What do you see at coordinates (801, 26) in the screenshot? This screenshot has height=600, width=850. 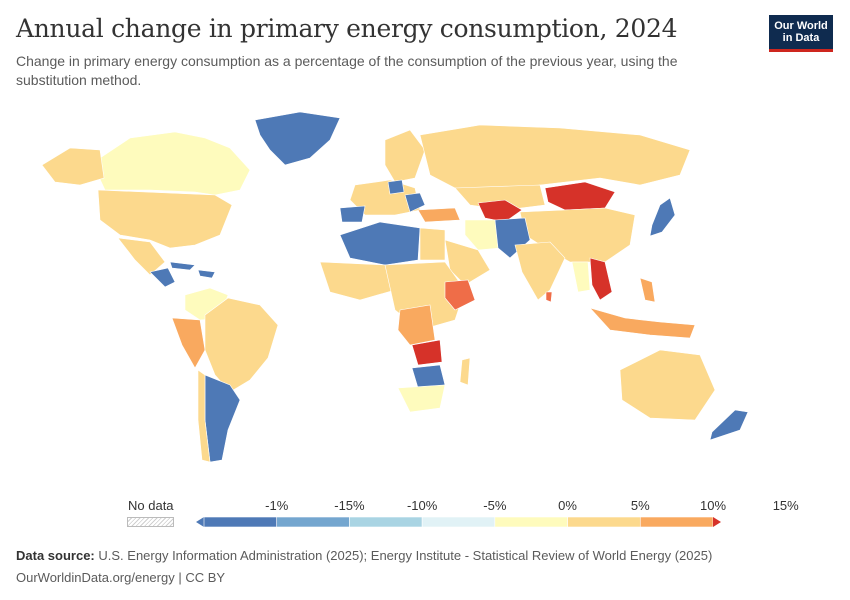 I see `logo-line-1: Our World` at bounding box center [801, 26].